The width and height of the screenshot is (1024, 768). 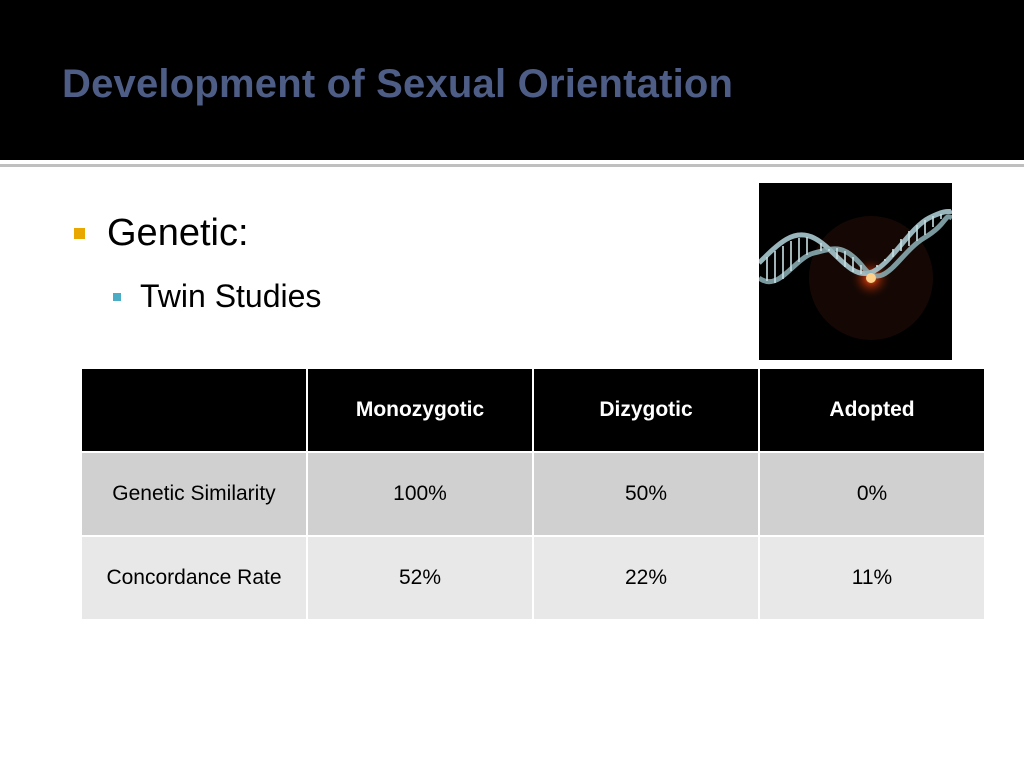 What do you see at coordinates (194, 494) in the screenshot?
I see `row-label: Genetic Similarity` at bounding box center [194, 494].